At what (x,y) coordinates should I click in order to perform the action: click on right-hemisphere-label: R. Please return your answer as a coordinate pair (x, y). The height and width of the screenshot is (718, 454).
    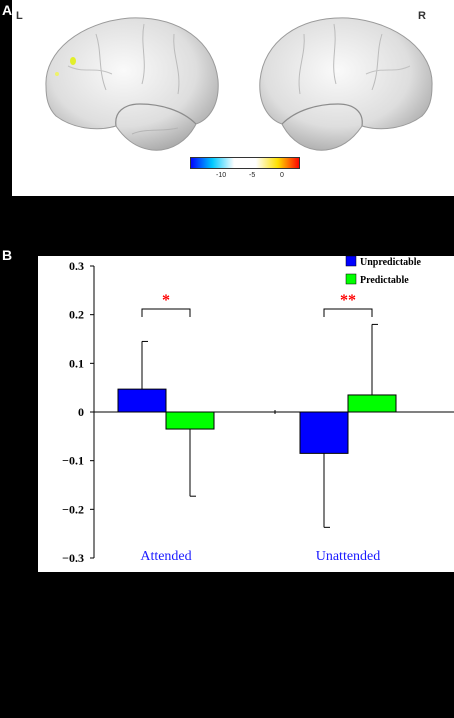
    Looking at the image, I should click on (422, 16).